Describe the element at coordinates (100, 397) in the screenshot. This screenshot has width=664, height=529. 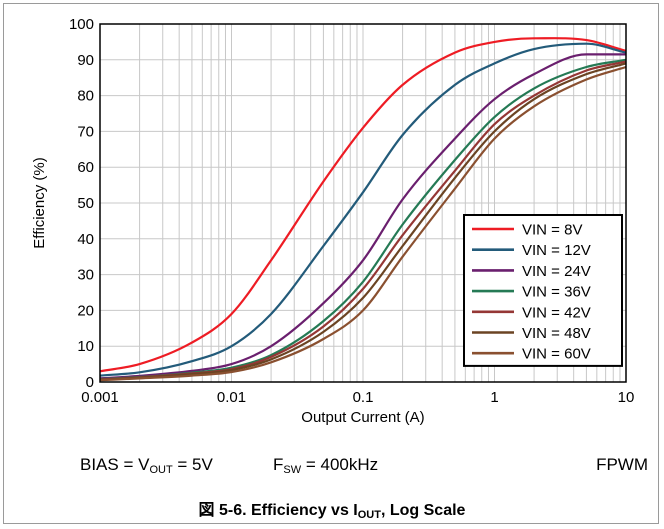
I see `x-tick-label: 0.001` at that location.